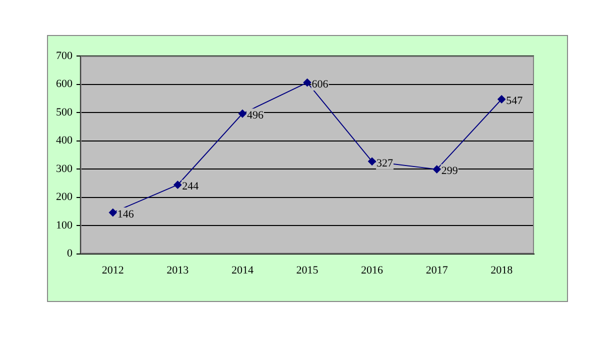 Image resolution: width=600 pixels, height=337 pixels. What do you see at coordinates (64, 56) in the screenshot?
I see `y-tick-label: 700` at bounding box center [64, 56].